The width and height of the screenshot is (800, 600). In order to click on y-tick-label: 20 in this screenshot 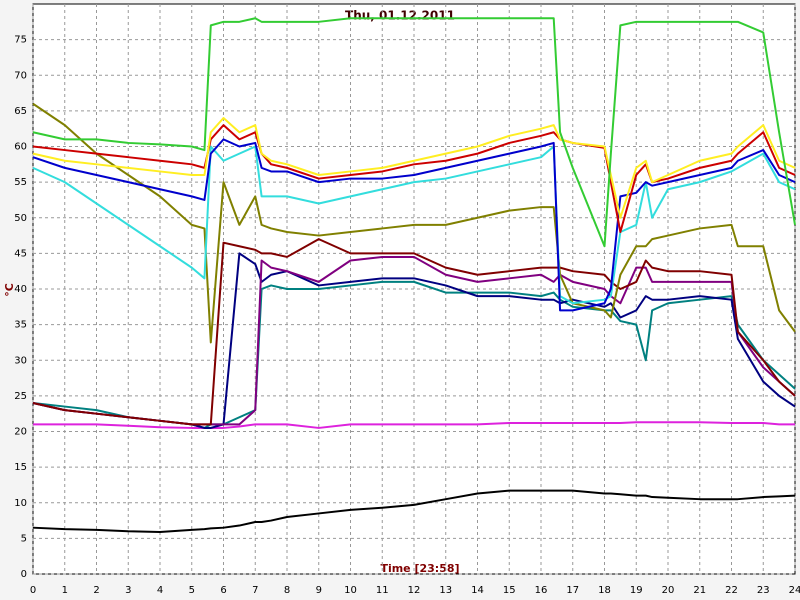, I will do `click(20, 432)`.